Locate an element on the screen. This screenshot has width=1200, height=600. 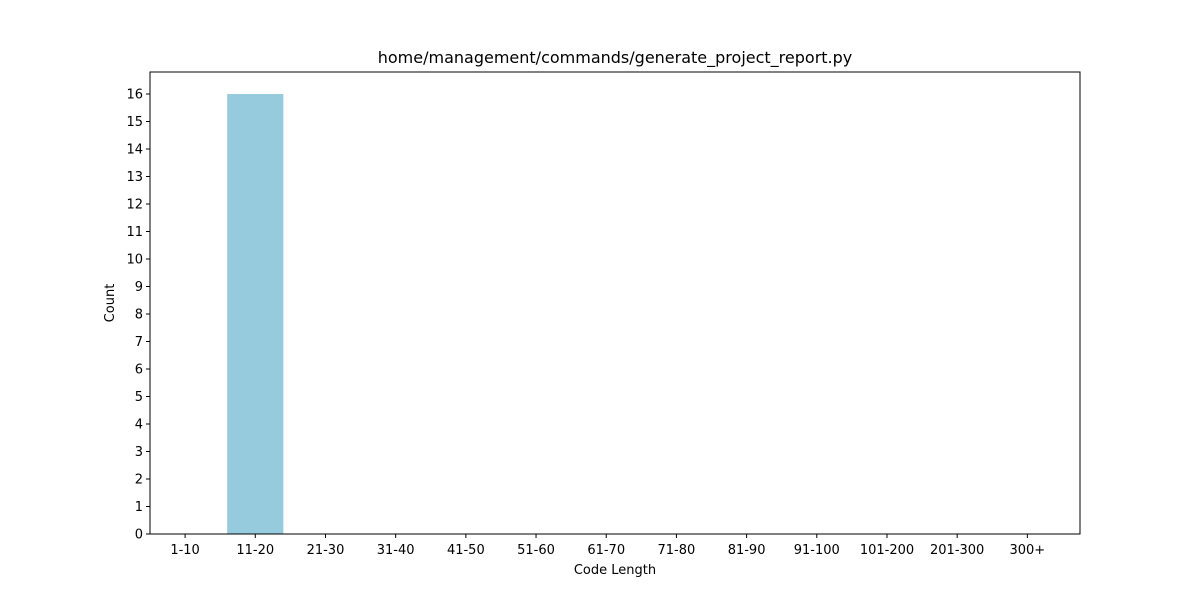
x-tick-label: 81-90 is located at coordinates (747, 550).